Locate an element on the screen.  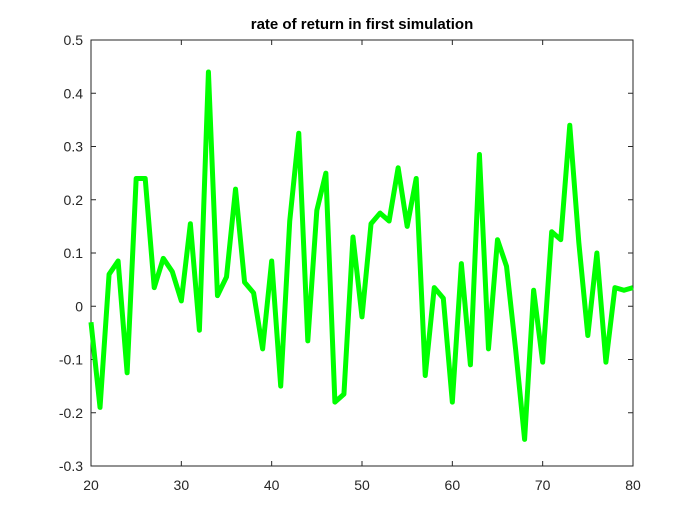
x-tick-label: 30 is located at coordinates (182, 485).